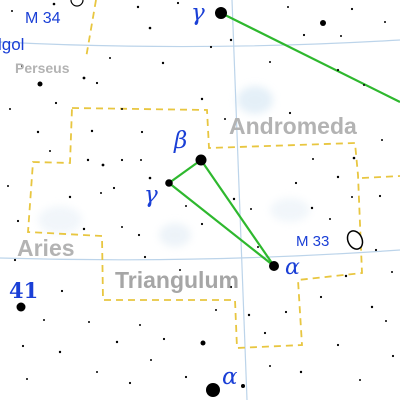 Image resolution: width=400 pixels, height=400 pixels. Describe the element at coordinates (239, 200) in the screenshot. I see `grid-line-ra` at that location.